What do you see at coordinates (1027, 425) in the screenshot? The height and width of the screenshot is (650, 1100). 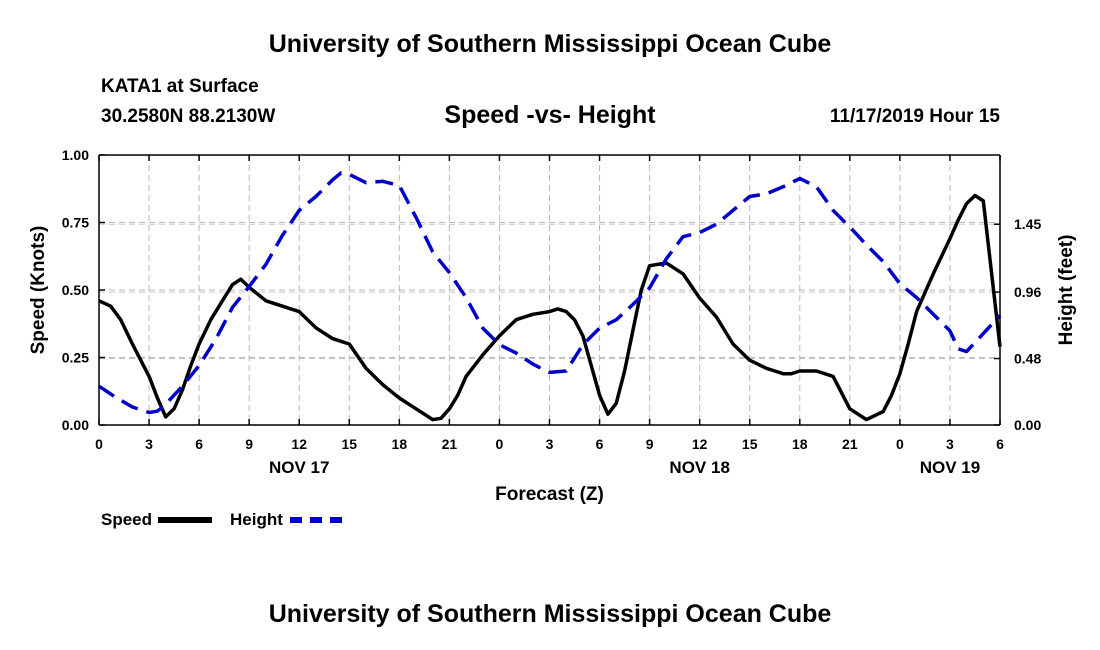 I see `y2-tick-label: 0.00` at bounding box center [1027, 425].